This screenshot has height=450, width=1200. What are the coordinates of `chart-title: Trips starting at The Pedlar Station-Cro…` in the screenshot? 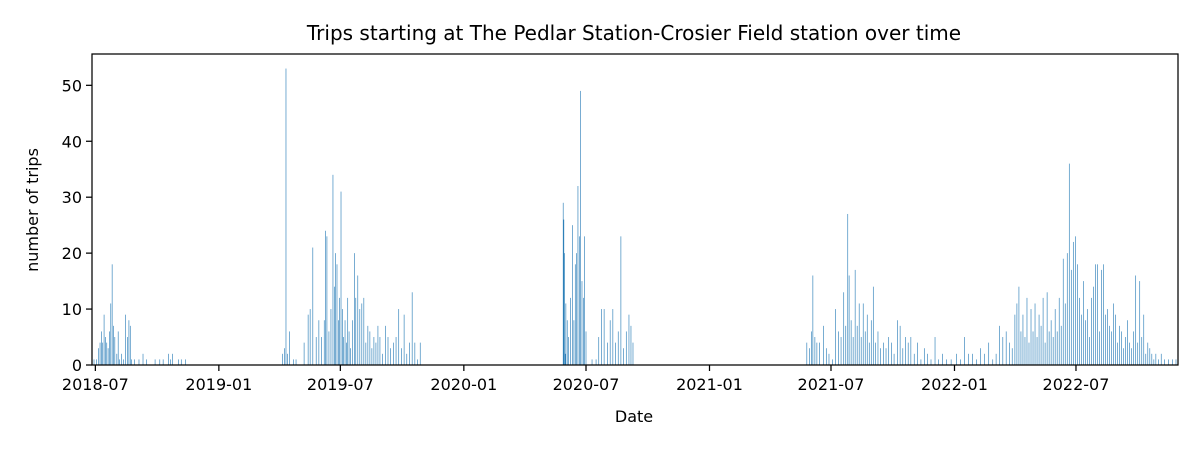 It's located at (633, 33).